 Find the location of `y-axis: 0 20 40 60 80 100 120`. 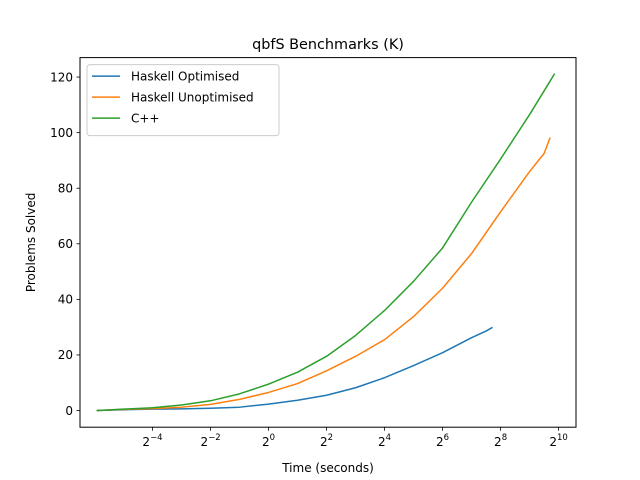

y-axis: 0 20 40 60 80 100 120 is located at coordinates (65, 244).